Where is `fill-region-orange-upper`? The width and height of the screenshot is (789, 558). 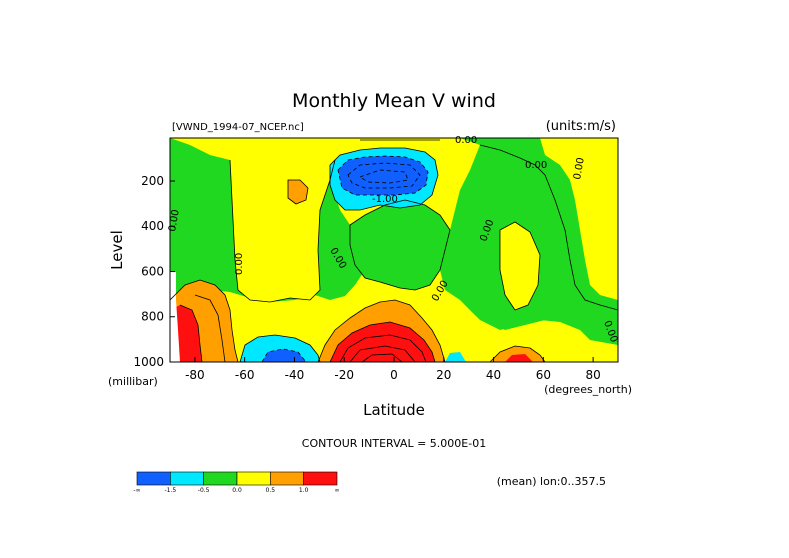
fill-region-orange-upper is located at coordinates (298, 192).